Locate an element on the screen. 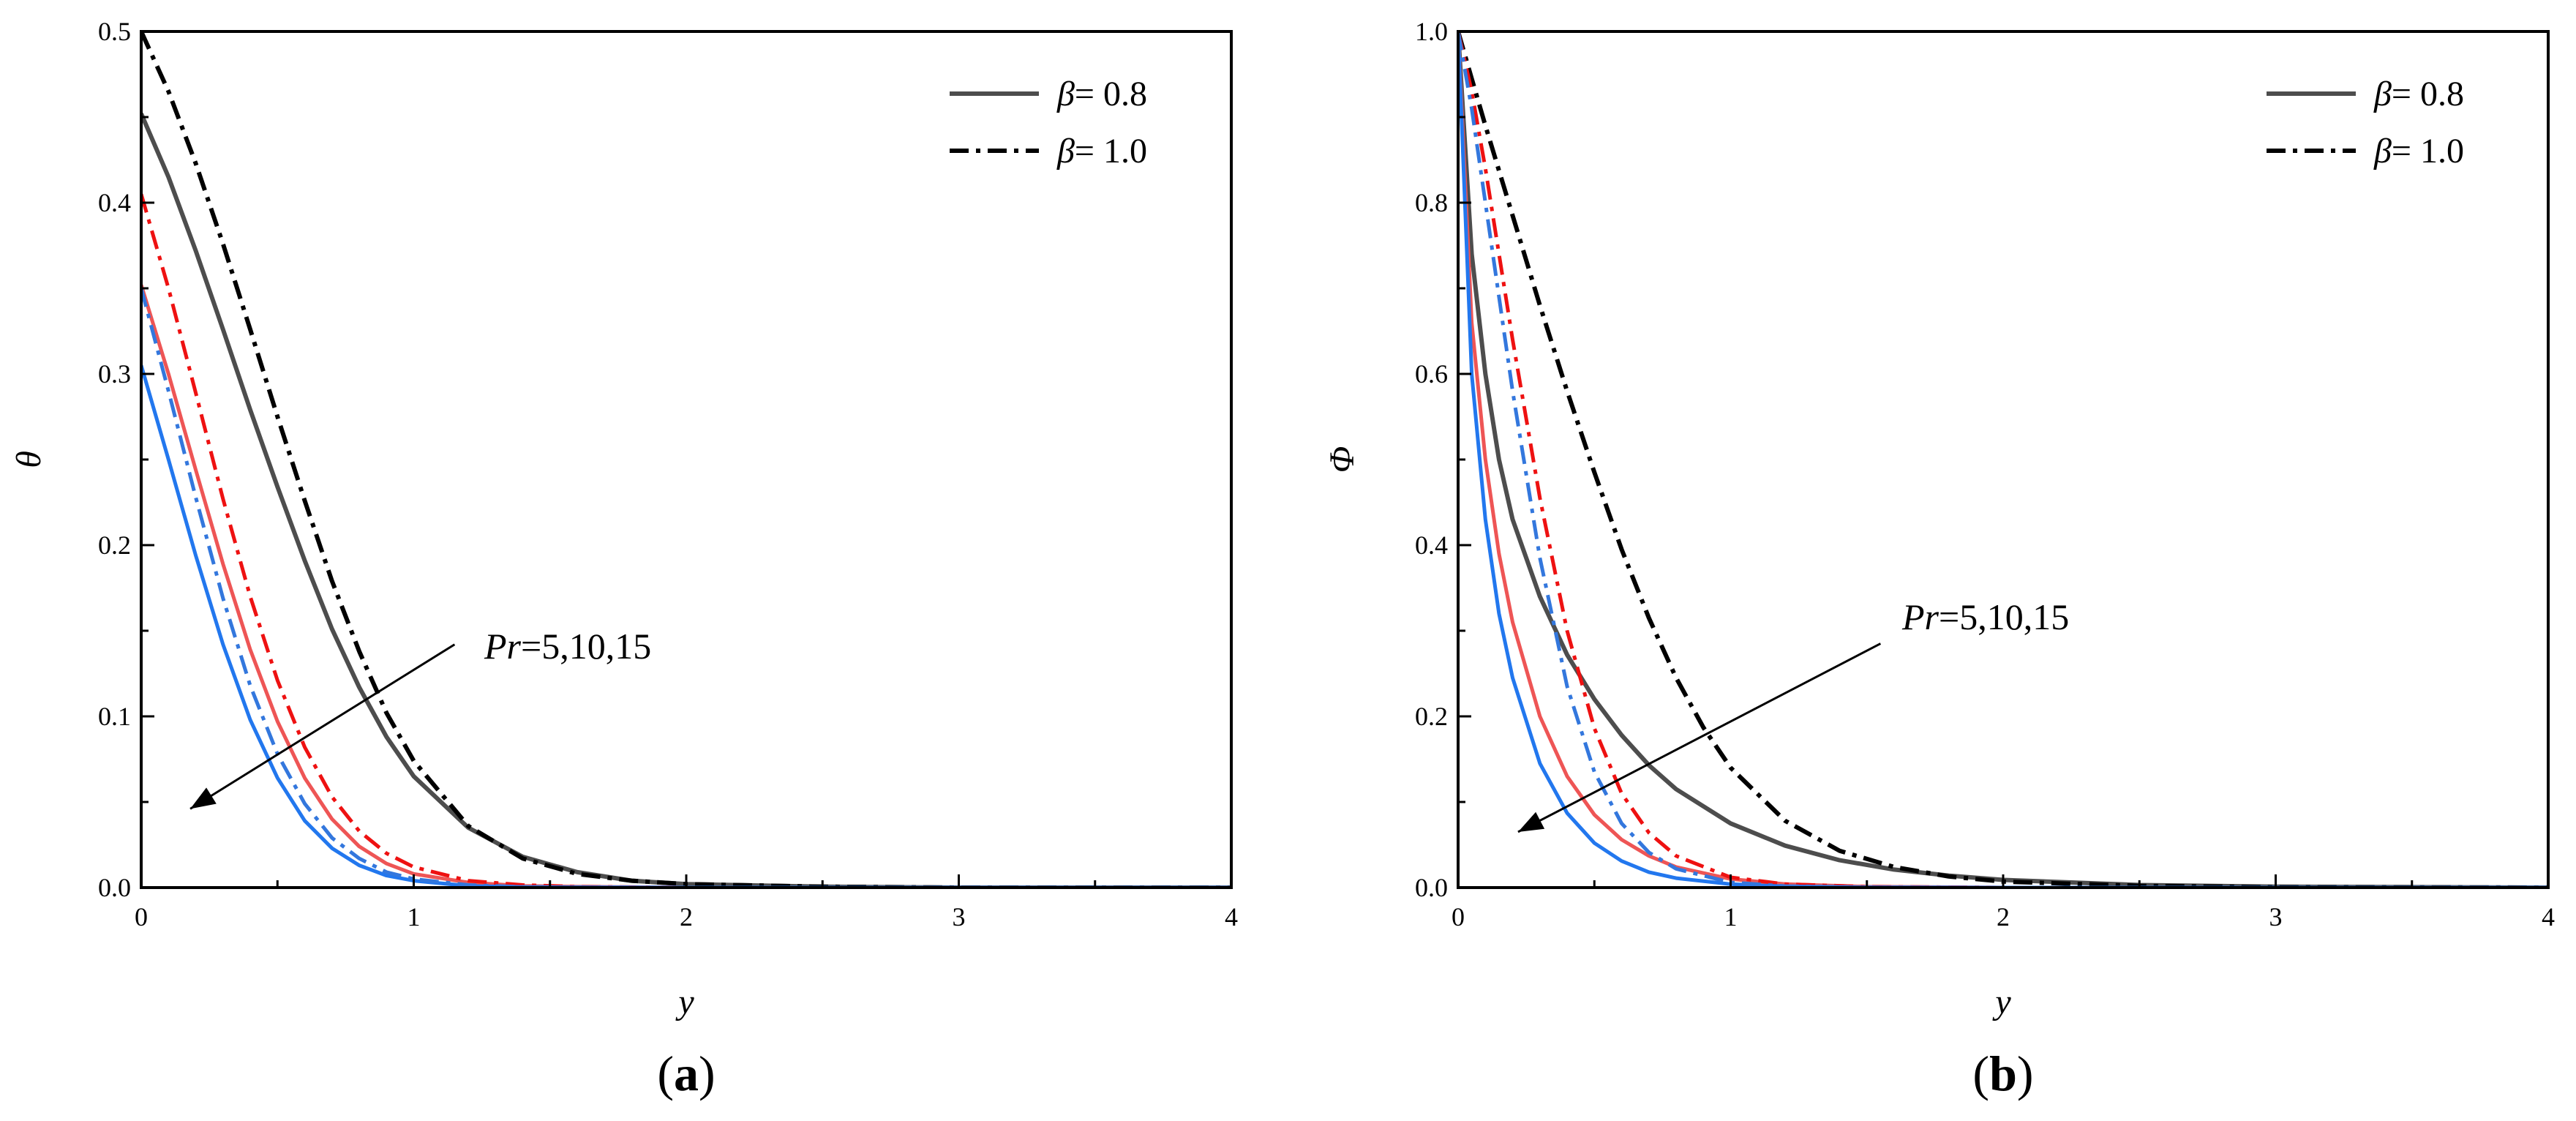 The height and width of the screenshot is (1121, 2576). y-axis-label: θ is located at coordinates (29, 459).